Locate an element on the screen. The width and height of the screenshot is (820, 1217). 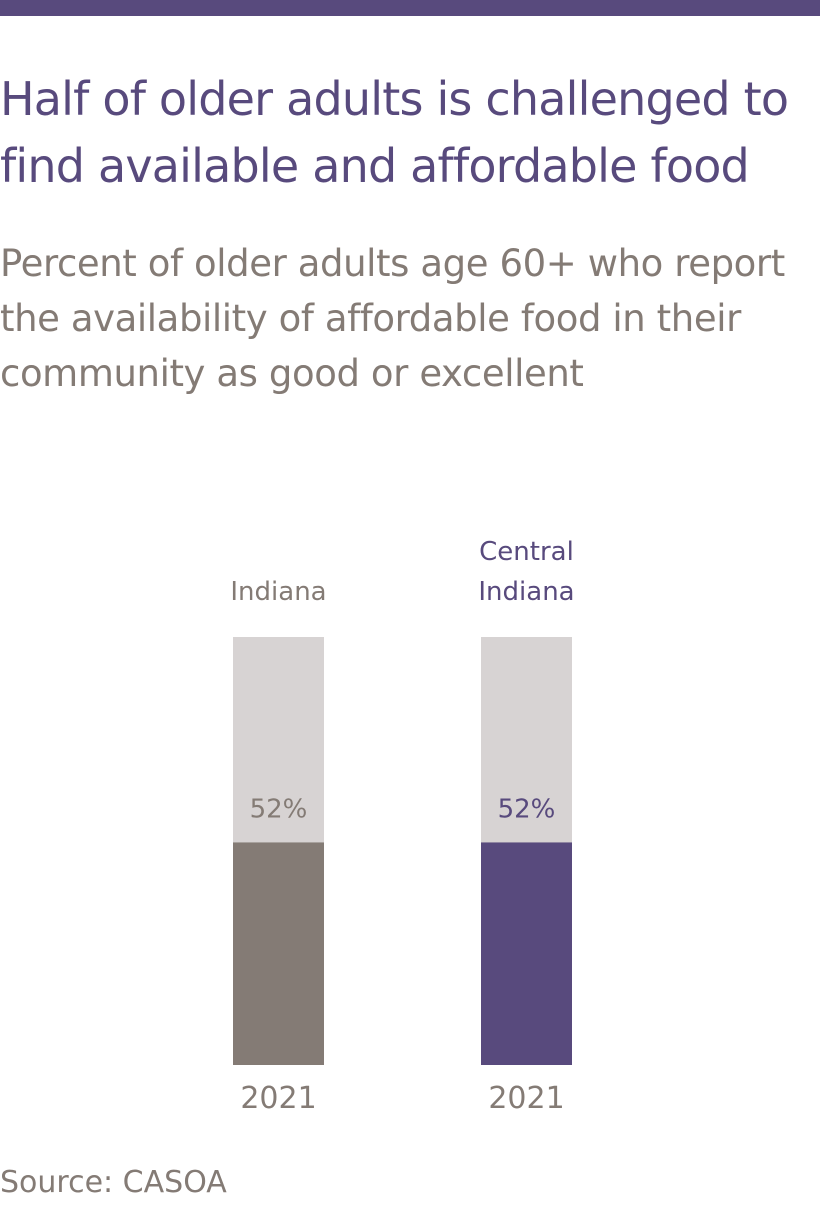
data-label-1: 52% is located at coordinates (527, 809).